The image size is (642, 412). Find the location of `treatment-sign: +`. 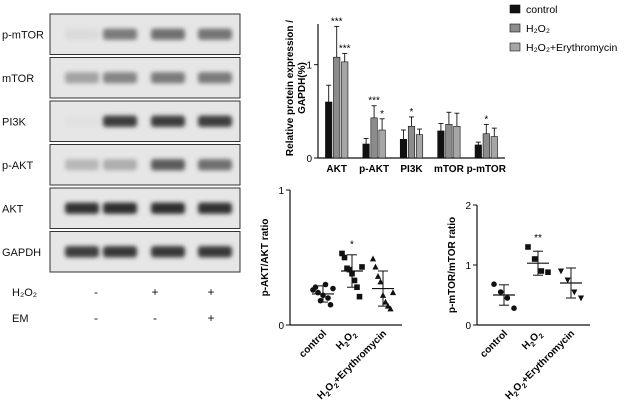

treatment-sign: + is located at coordinates (154, 292).